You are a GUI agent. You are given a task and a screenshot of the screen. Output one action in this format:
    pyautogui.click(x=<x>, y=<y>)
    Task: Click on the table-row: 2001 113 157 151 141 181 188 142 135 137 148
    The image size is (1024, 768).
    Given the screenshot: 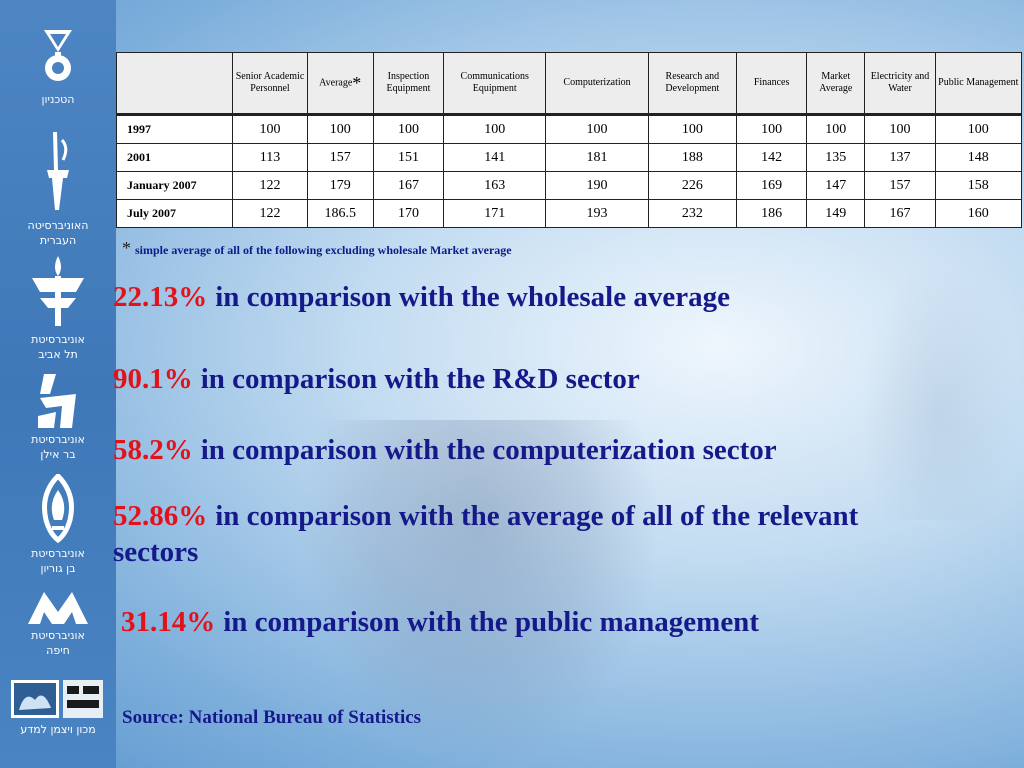 What is the action you would take?
    pyautogui.click(x=569, y=157)
    